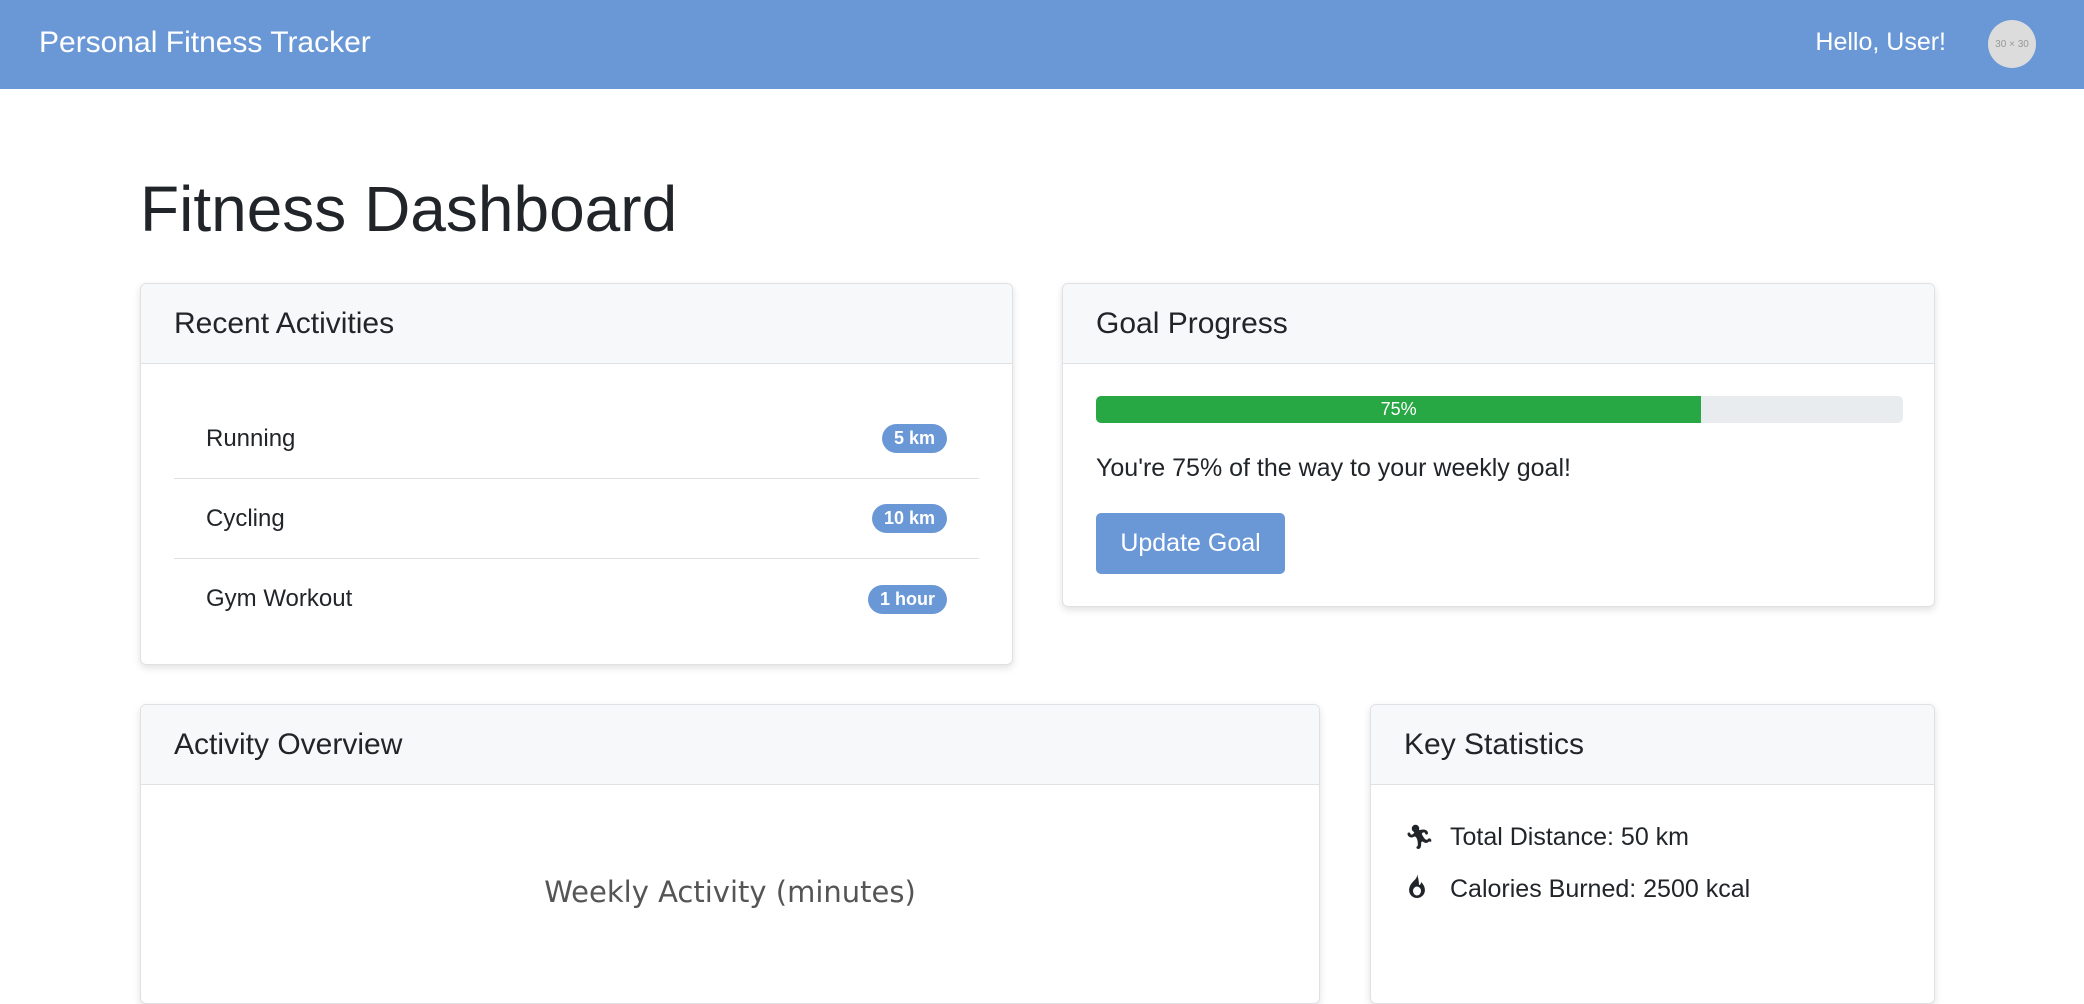  I want to click on activity-badge: 10 km, so click(909, 518).